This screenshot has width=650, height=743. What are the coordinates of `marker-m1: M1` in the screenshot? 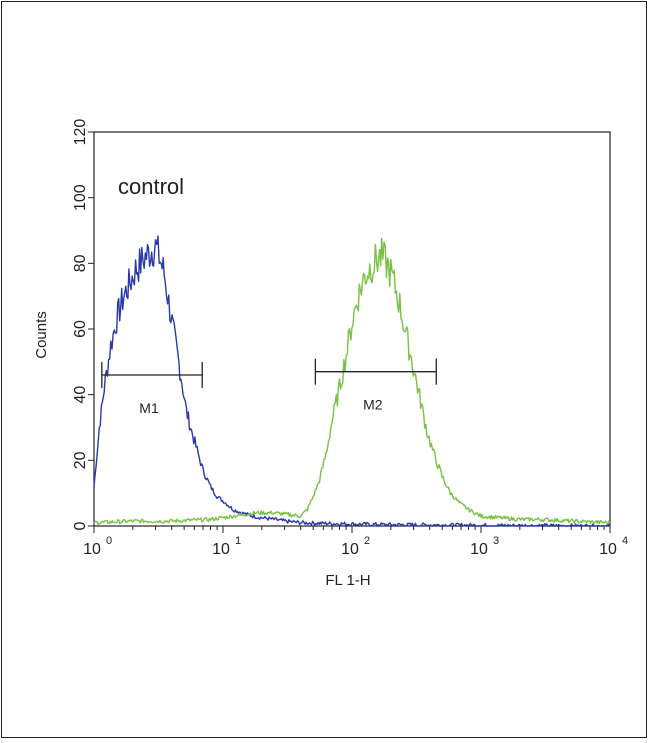 It's located at (152, 388).